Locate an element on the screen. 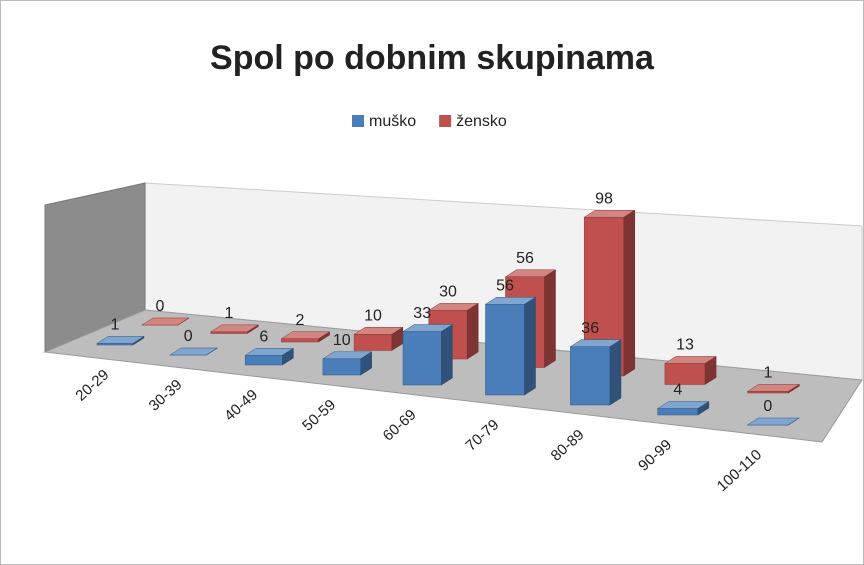  value-label: 98 is located at coordinates (604, 198).